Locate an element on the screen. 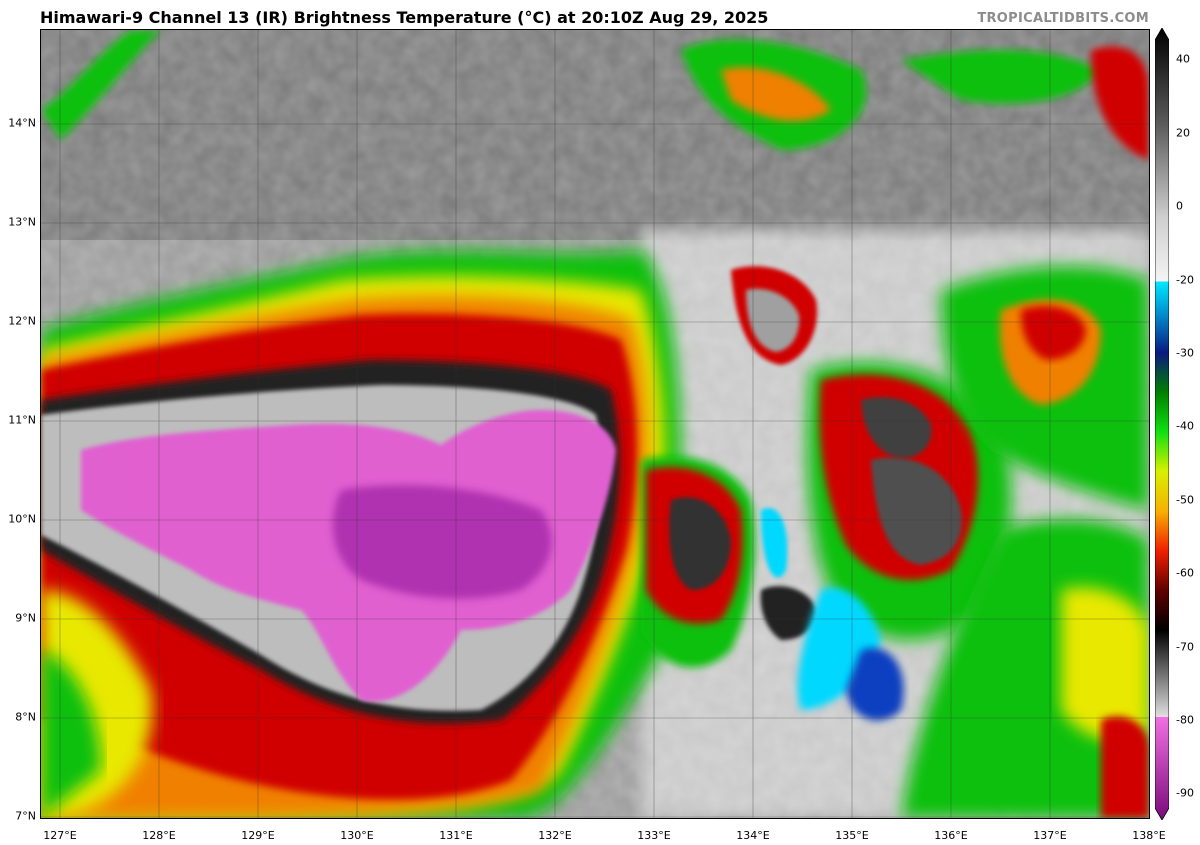 The image size is (1200, 845). lat-label: 7°N is located at coordinates (25, 816).